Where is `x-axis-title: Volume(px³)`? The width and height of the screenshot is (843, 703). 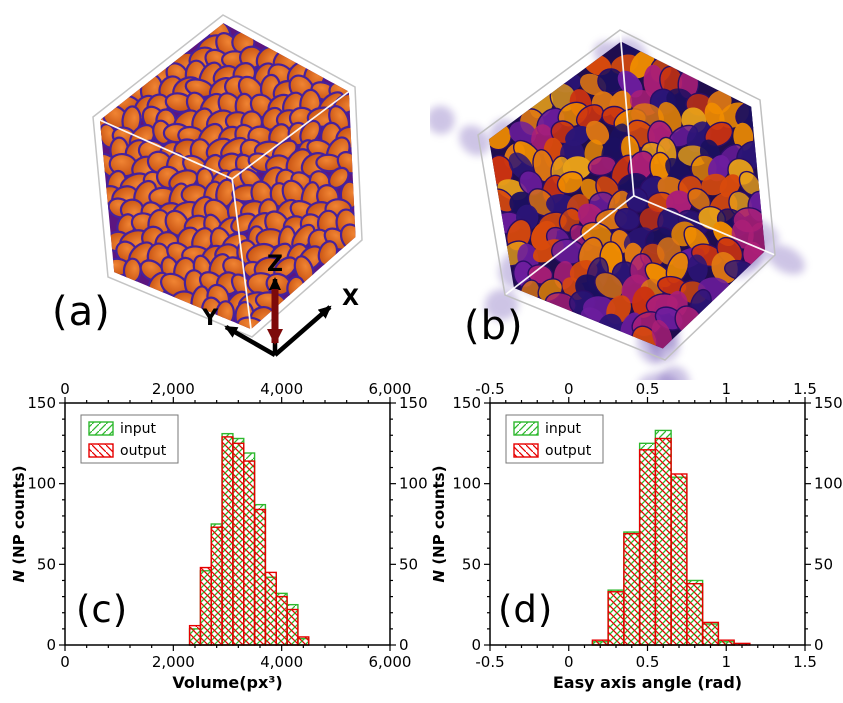
x-axis-title: Volume(px³) is located at coordinates (227, 682).